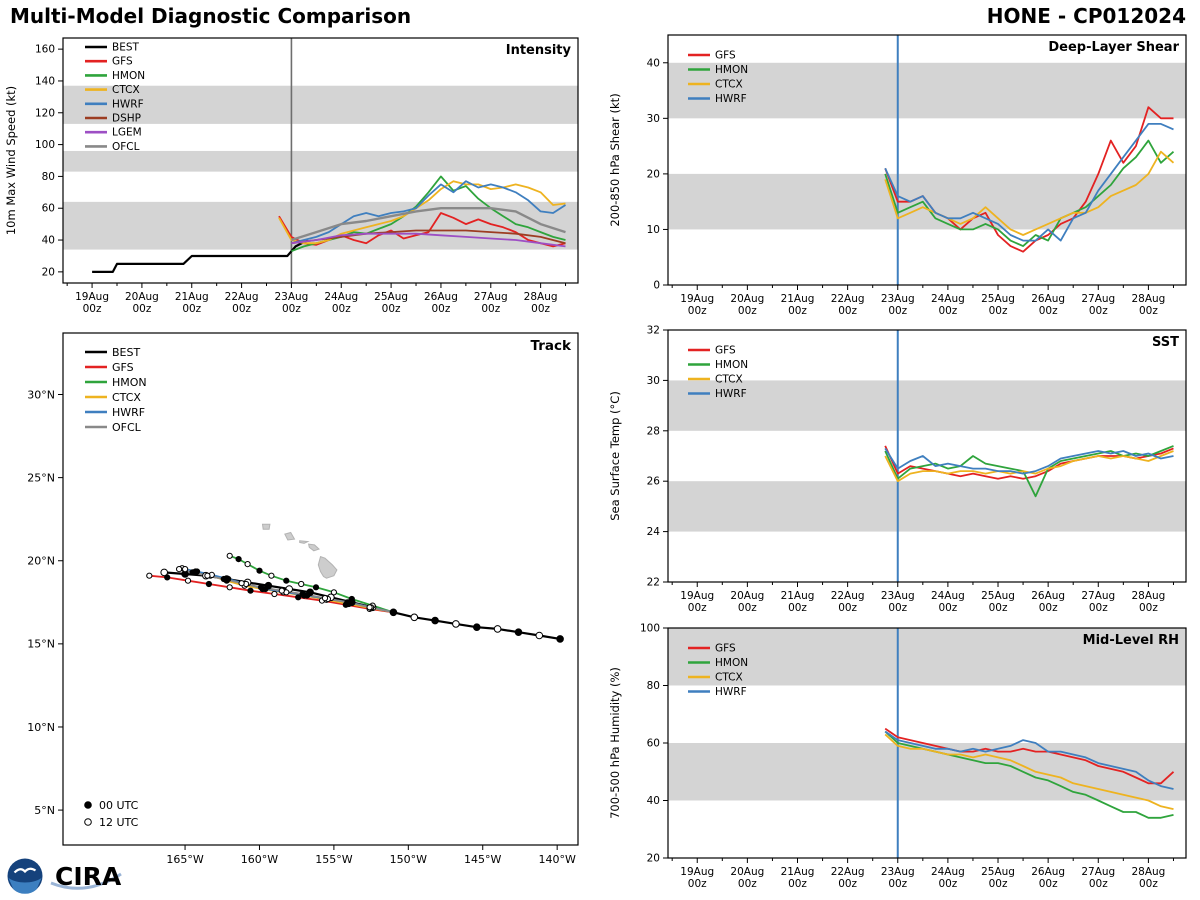 This screenshot has width=1200, height=900. I want to click on noaa-logo, so click(25, 876).